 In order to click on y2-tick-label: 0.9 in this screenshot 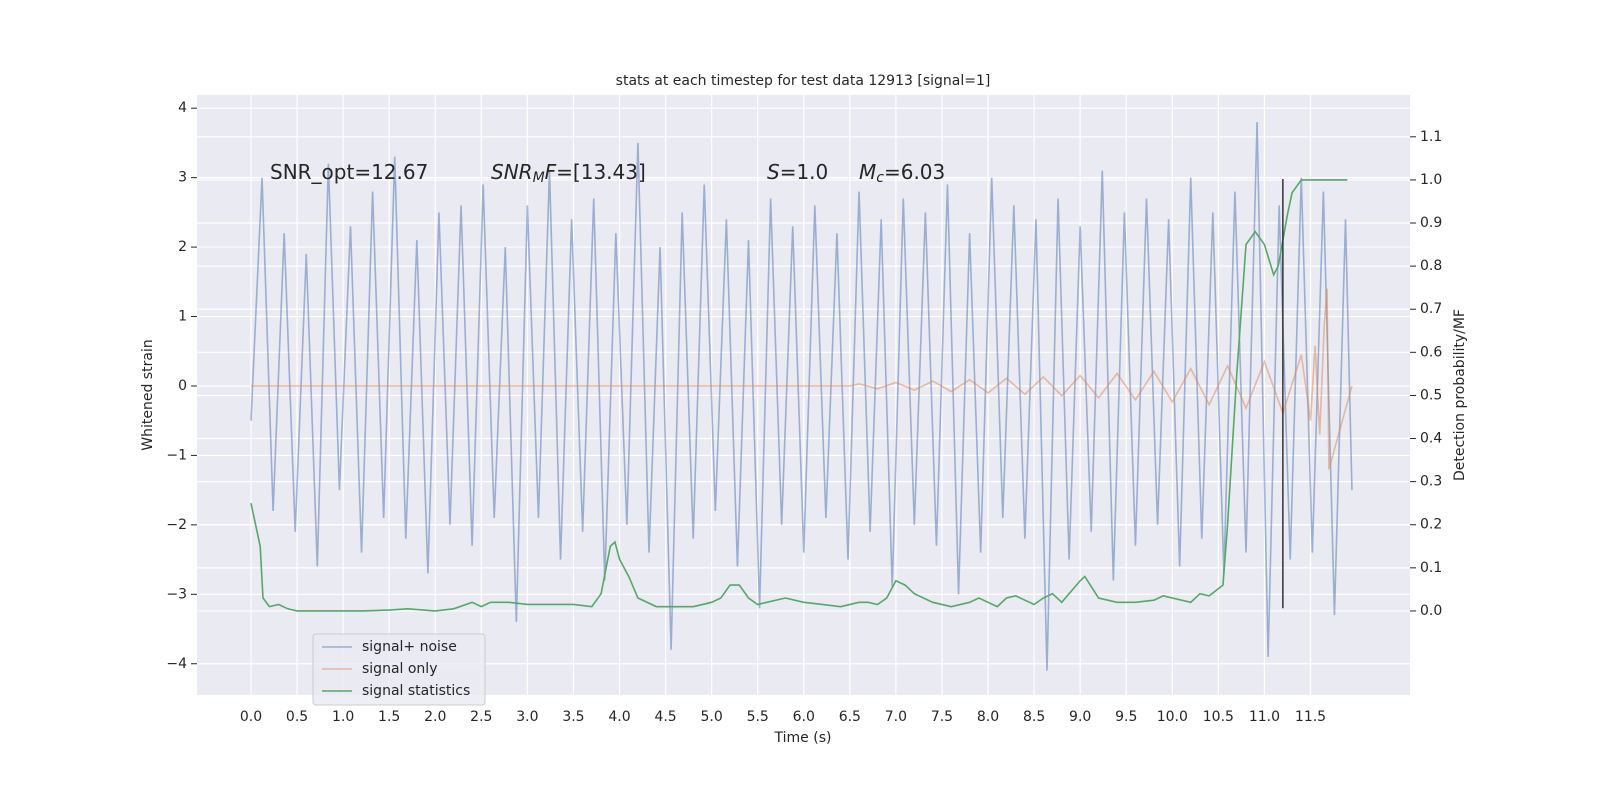, I will do `click(1431, 223)`.